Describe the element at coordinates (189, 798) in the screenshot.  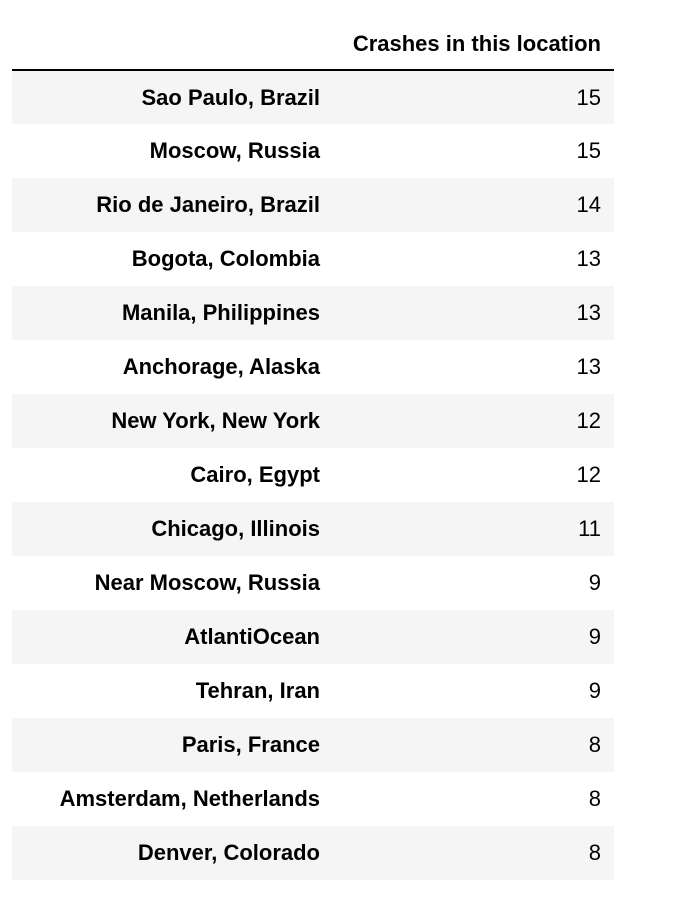
I see `location-cell: Amsterdam, Netherlands` at that location.